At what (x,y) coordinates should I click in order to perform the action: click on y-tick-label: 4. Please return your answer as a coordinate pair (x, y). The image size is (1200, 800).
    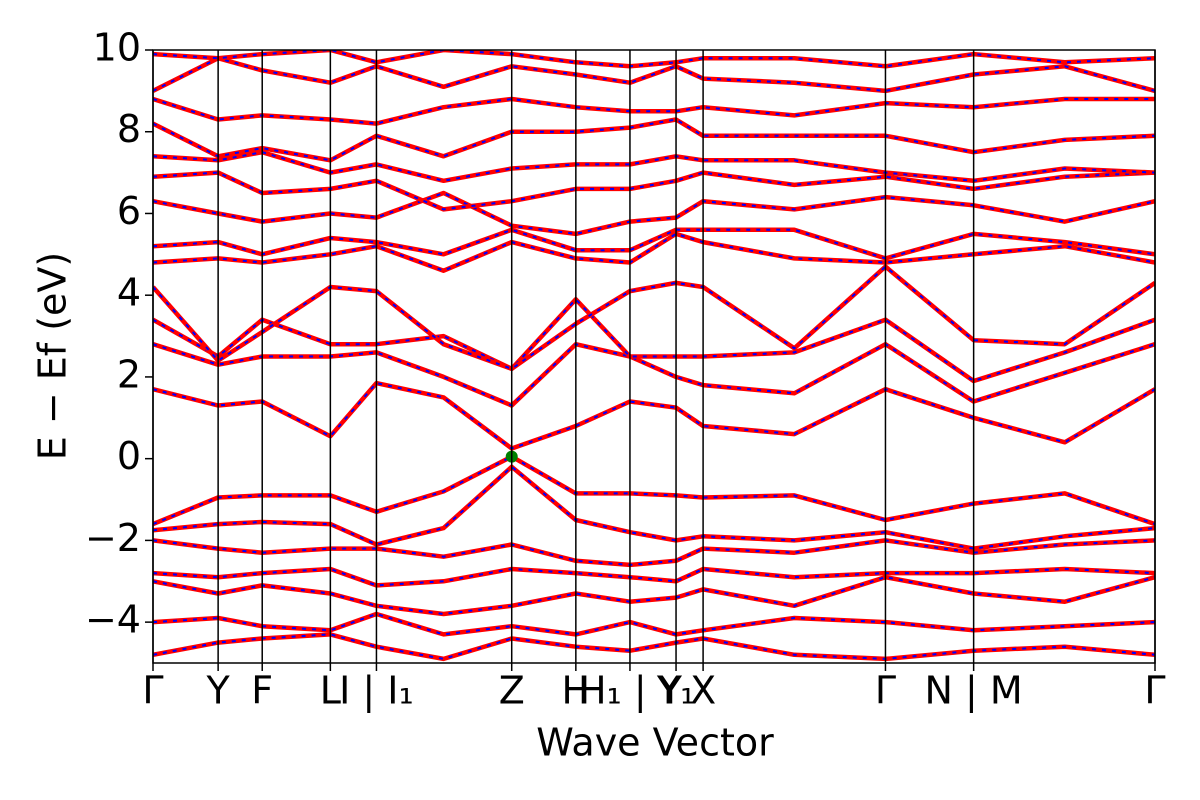
    Looking at the image, I should click on (129, 293).